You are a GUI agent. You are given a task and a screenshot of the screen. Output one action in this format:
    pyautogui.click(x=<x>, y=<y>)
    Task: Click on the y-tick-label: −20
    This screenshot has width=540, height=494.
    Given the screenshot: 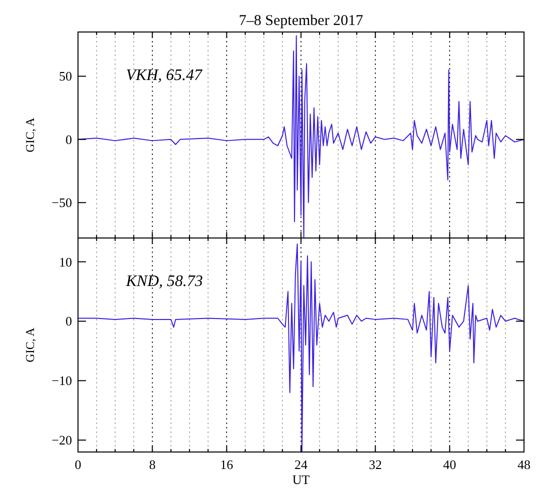 What is the action you would take?
    pyautogui.click(x=62, y=440)
    